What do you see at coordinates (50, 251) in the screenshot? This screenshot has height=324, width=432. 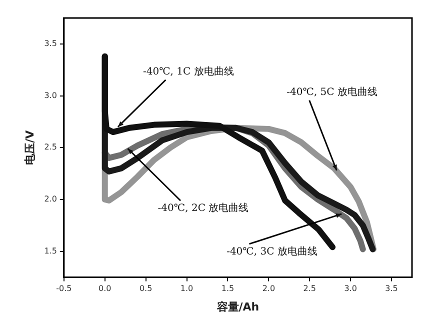 I see `y-tick-label: 1.5` at bounding box center [50, 251].